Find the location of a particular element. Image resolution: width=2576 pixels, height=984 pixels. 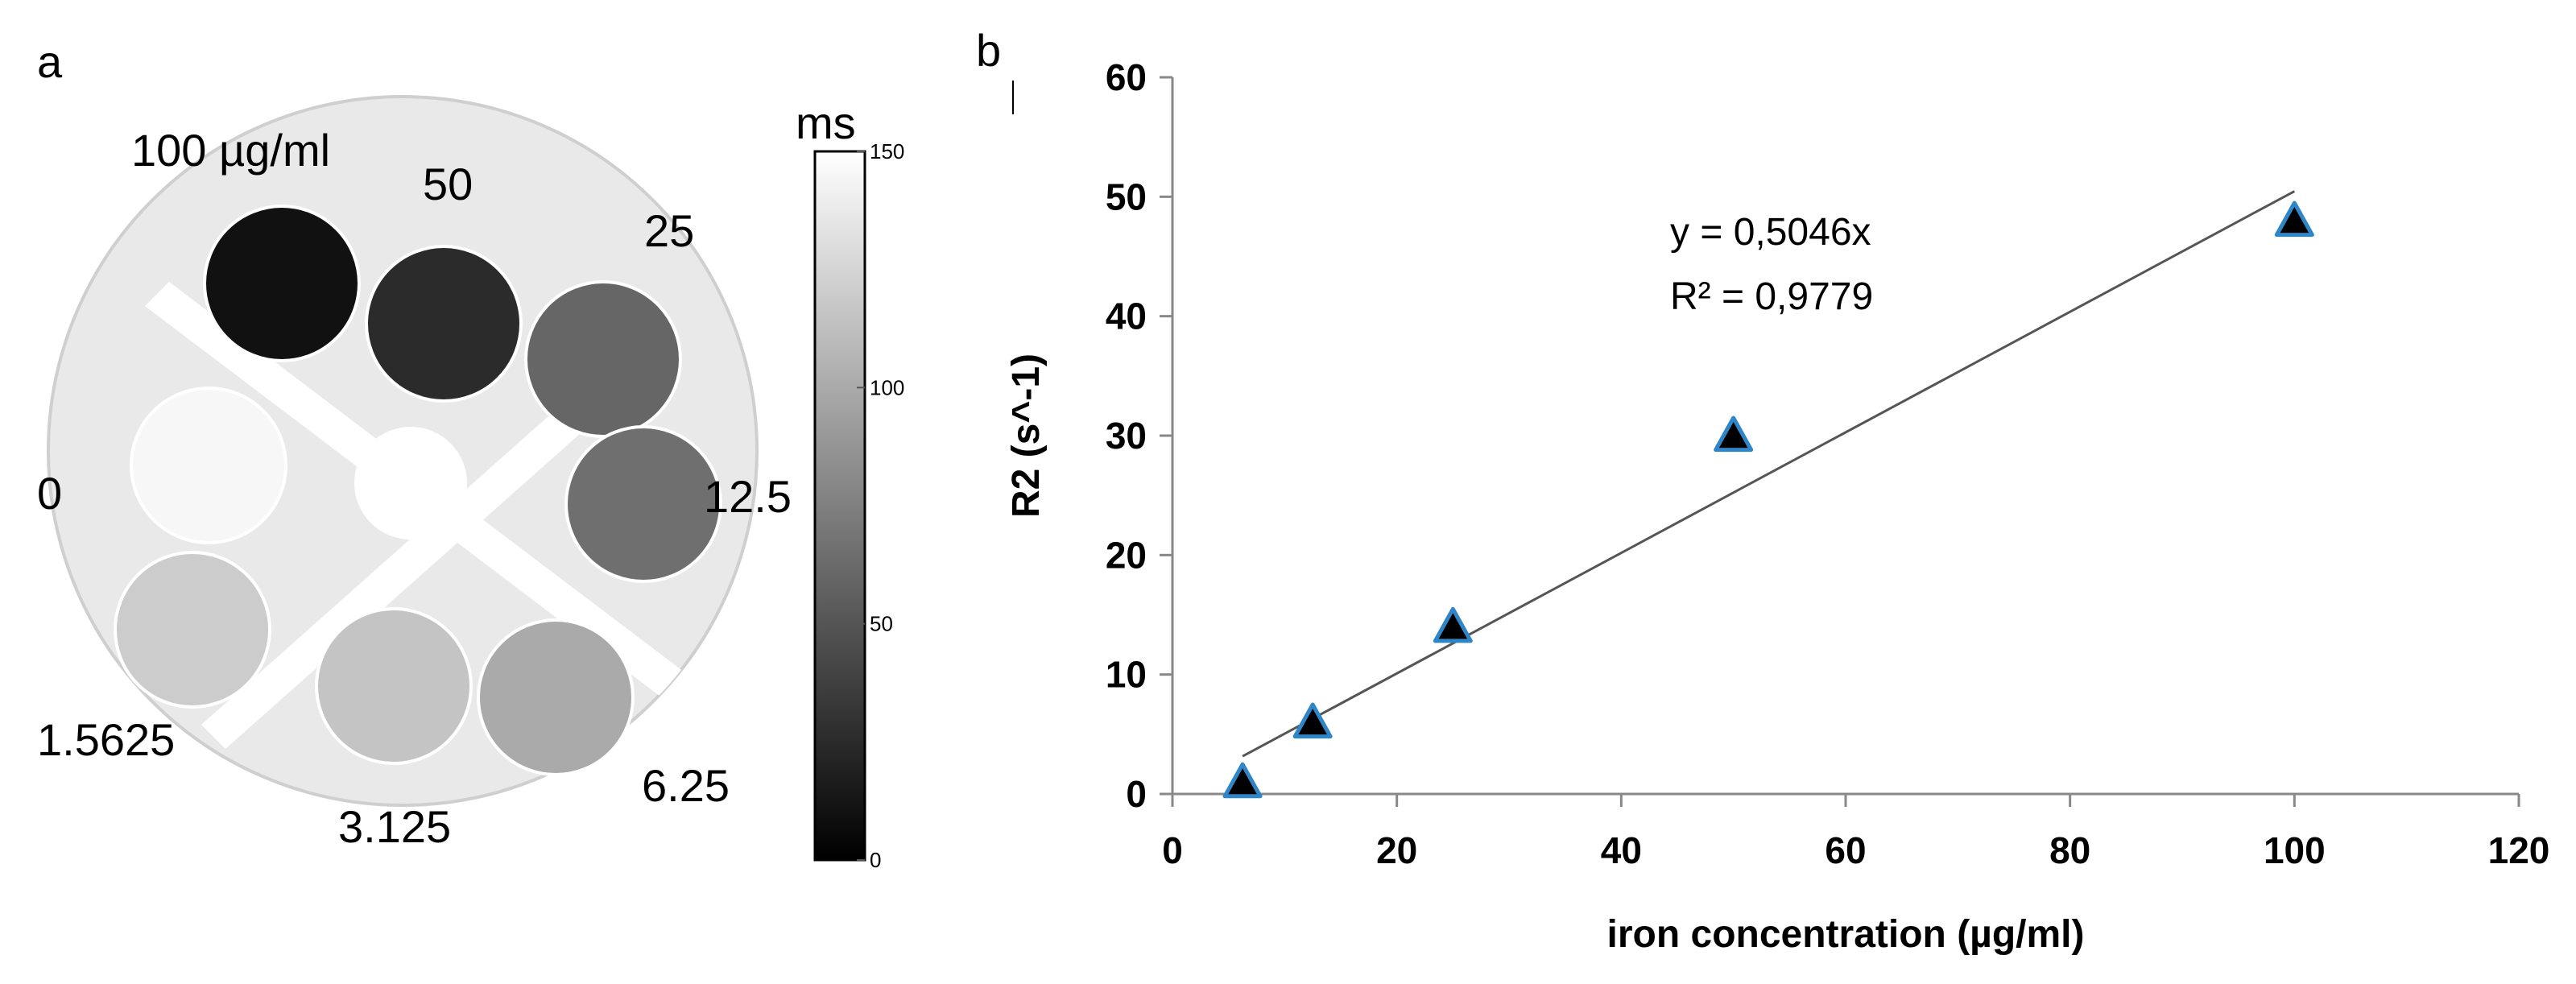

colorbar-ticks: 150 100 50 0 is located at coordinates (881, 505).